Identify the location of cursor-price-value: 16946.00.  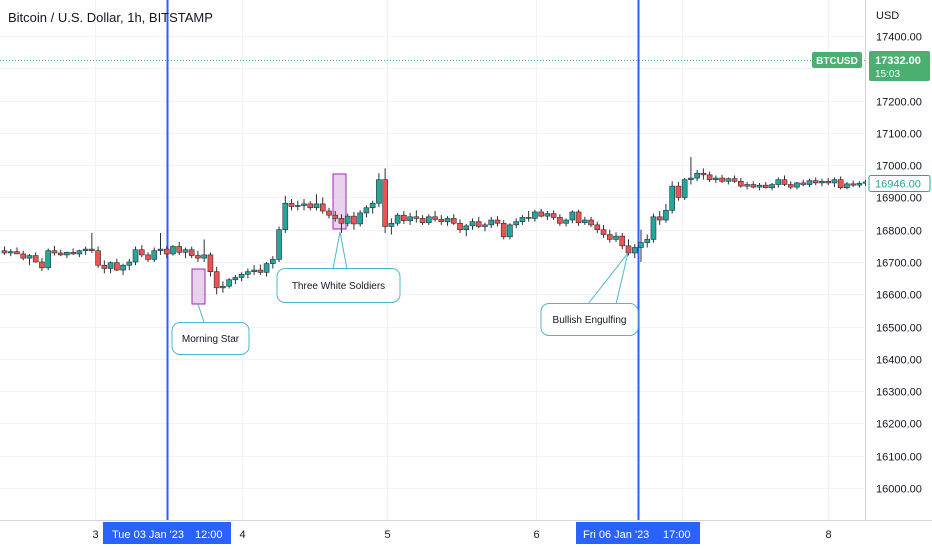
(898, 185).